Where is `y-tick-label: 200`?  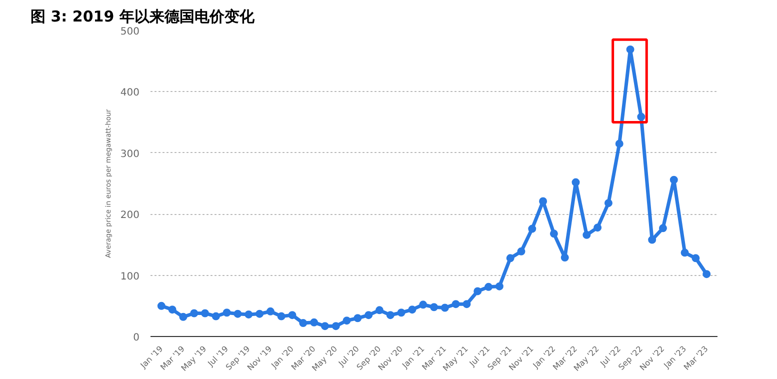 y-tick-label: 200 is located at coordinates (130, 216).